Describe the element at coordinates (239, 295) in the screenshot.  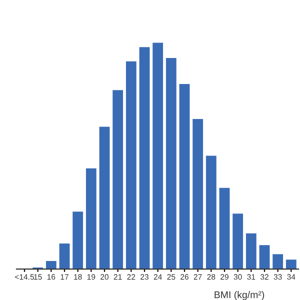
I see `x-axis-title: BMI (kg/m²)` at that location.